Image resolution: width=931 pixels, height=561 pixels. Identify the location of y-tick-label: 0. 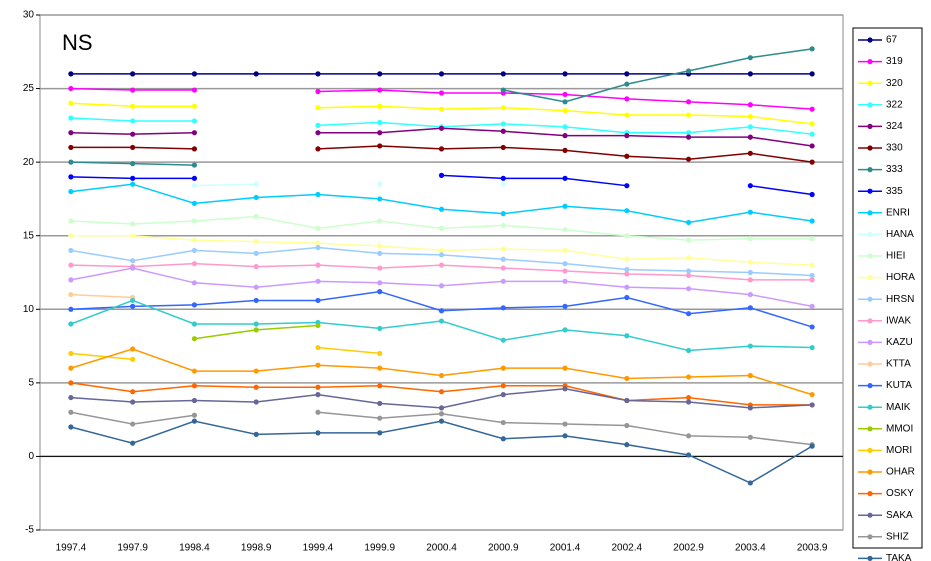
(31, 456).